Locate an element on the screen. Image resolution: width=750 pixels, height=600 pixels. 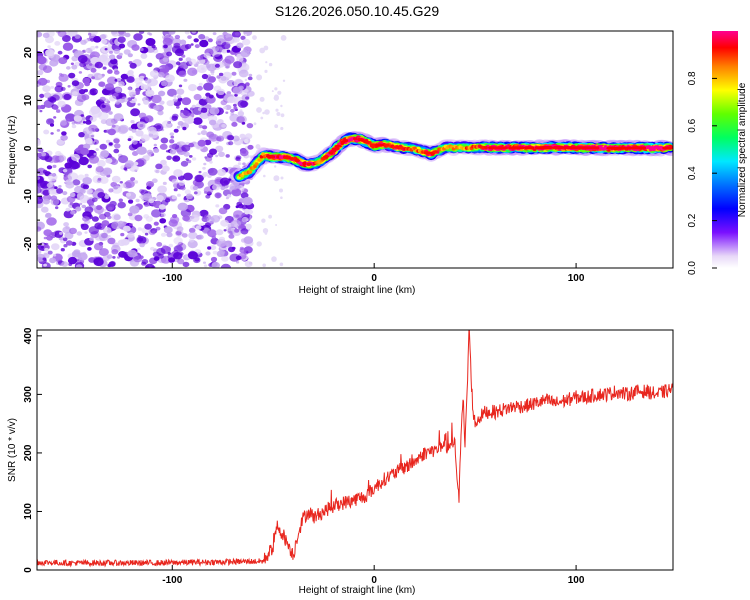
bottom-y-tick-label: 300 is located at coordinates (28, 394).